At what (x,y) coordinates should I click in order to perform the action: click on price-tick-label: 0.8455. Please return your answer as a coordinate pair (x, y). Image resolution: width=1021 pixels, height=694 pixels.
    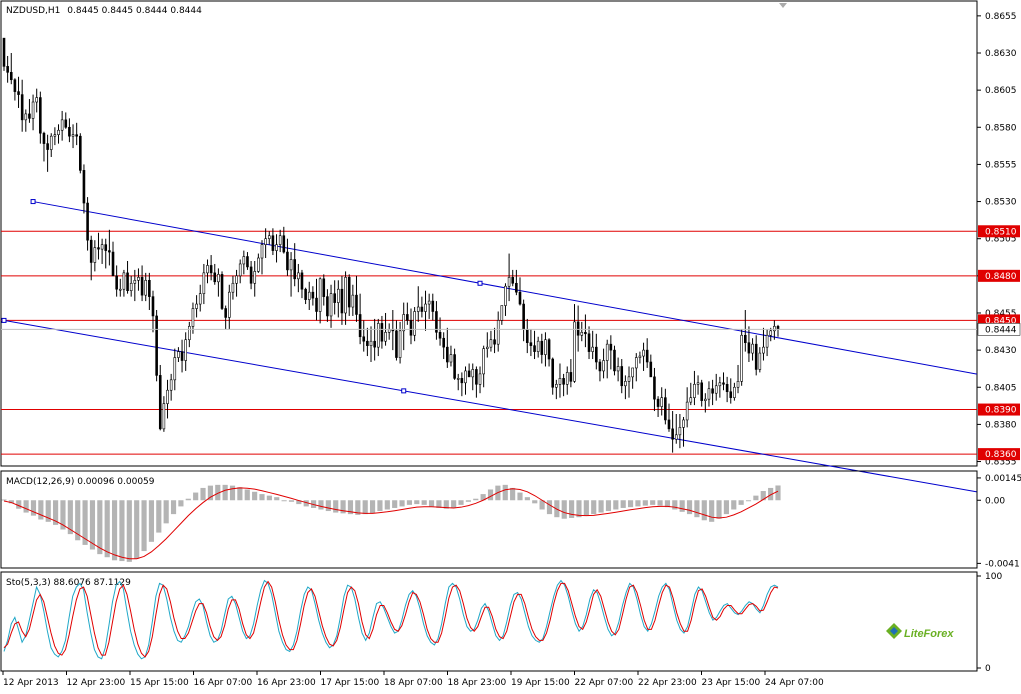
    Looking at the image, I should click on (1001, 314).